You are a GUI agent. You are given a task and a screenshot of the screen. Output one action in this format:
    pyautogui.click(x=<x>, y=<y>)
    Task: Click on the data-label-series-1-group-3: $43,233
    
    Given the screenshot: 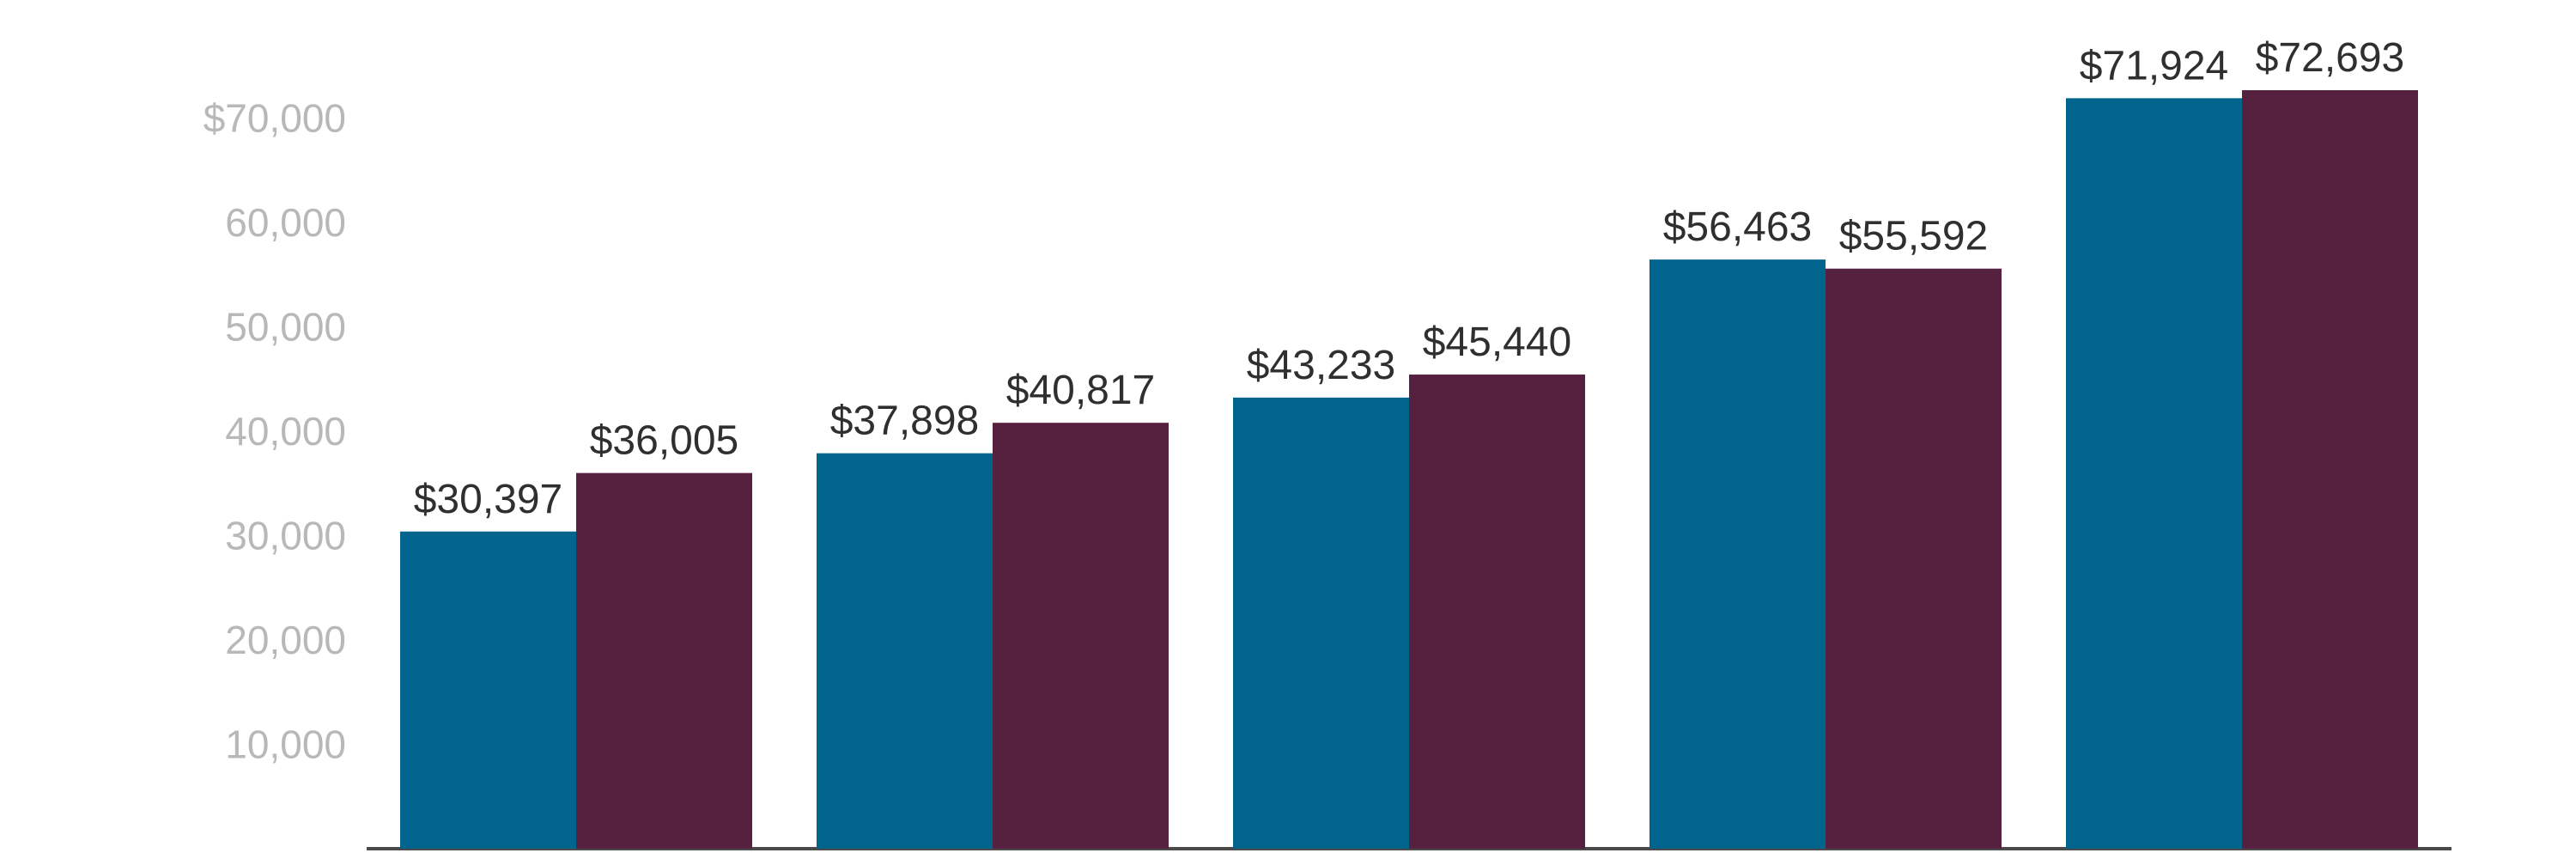 What is the action you would take?
    pyautogui.click(x=1321, y=365)
    